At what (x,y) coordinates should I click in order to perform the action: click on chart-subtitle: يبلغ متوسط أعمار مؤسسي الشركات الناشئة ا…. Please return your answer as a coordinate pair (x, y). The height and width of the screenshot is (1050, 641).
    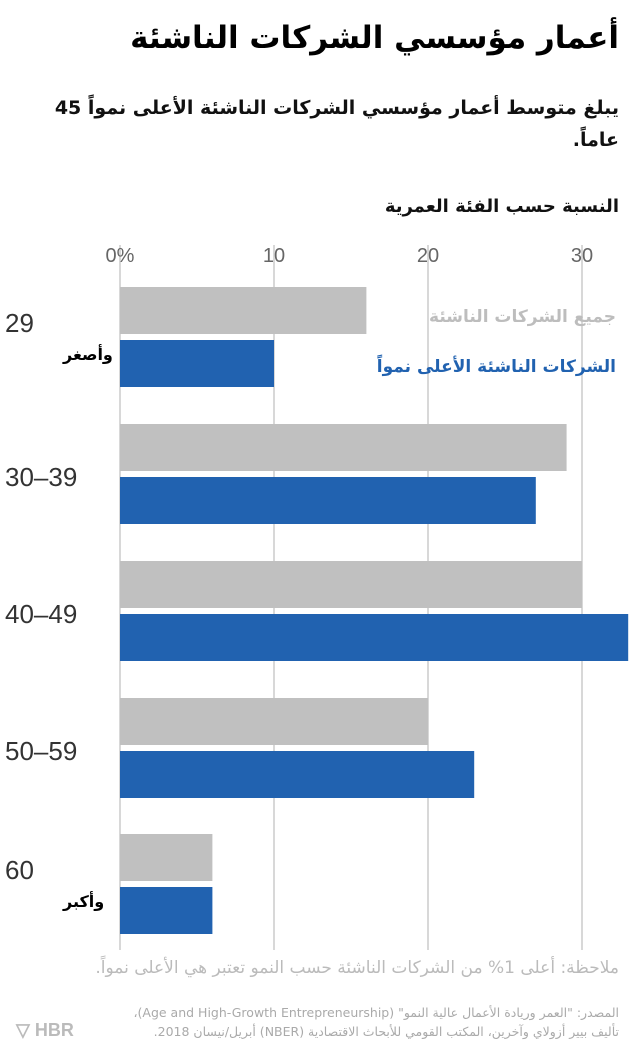
    Looking at the image, I should click on (336, 124).